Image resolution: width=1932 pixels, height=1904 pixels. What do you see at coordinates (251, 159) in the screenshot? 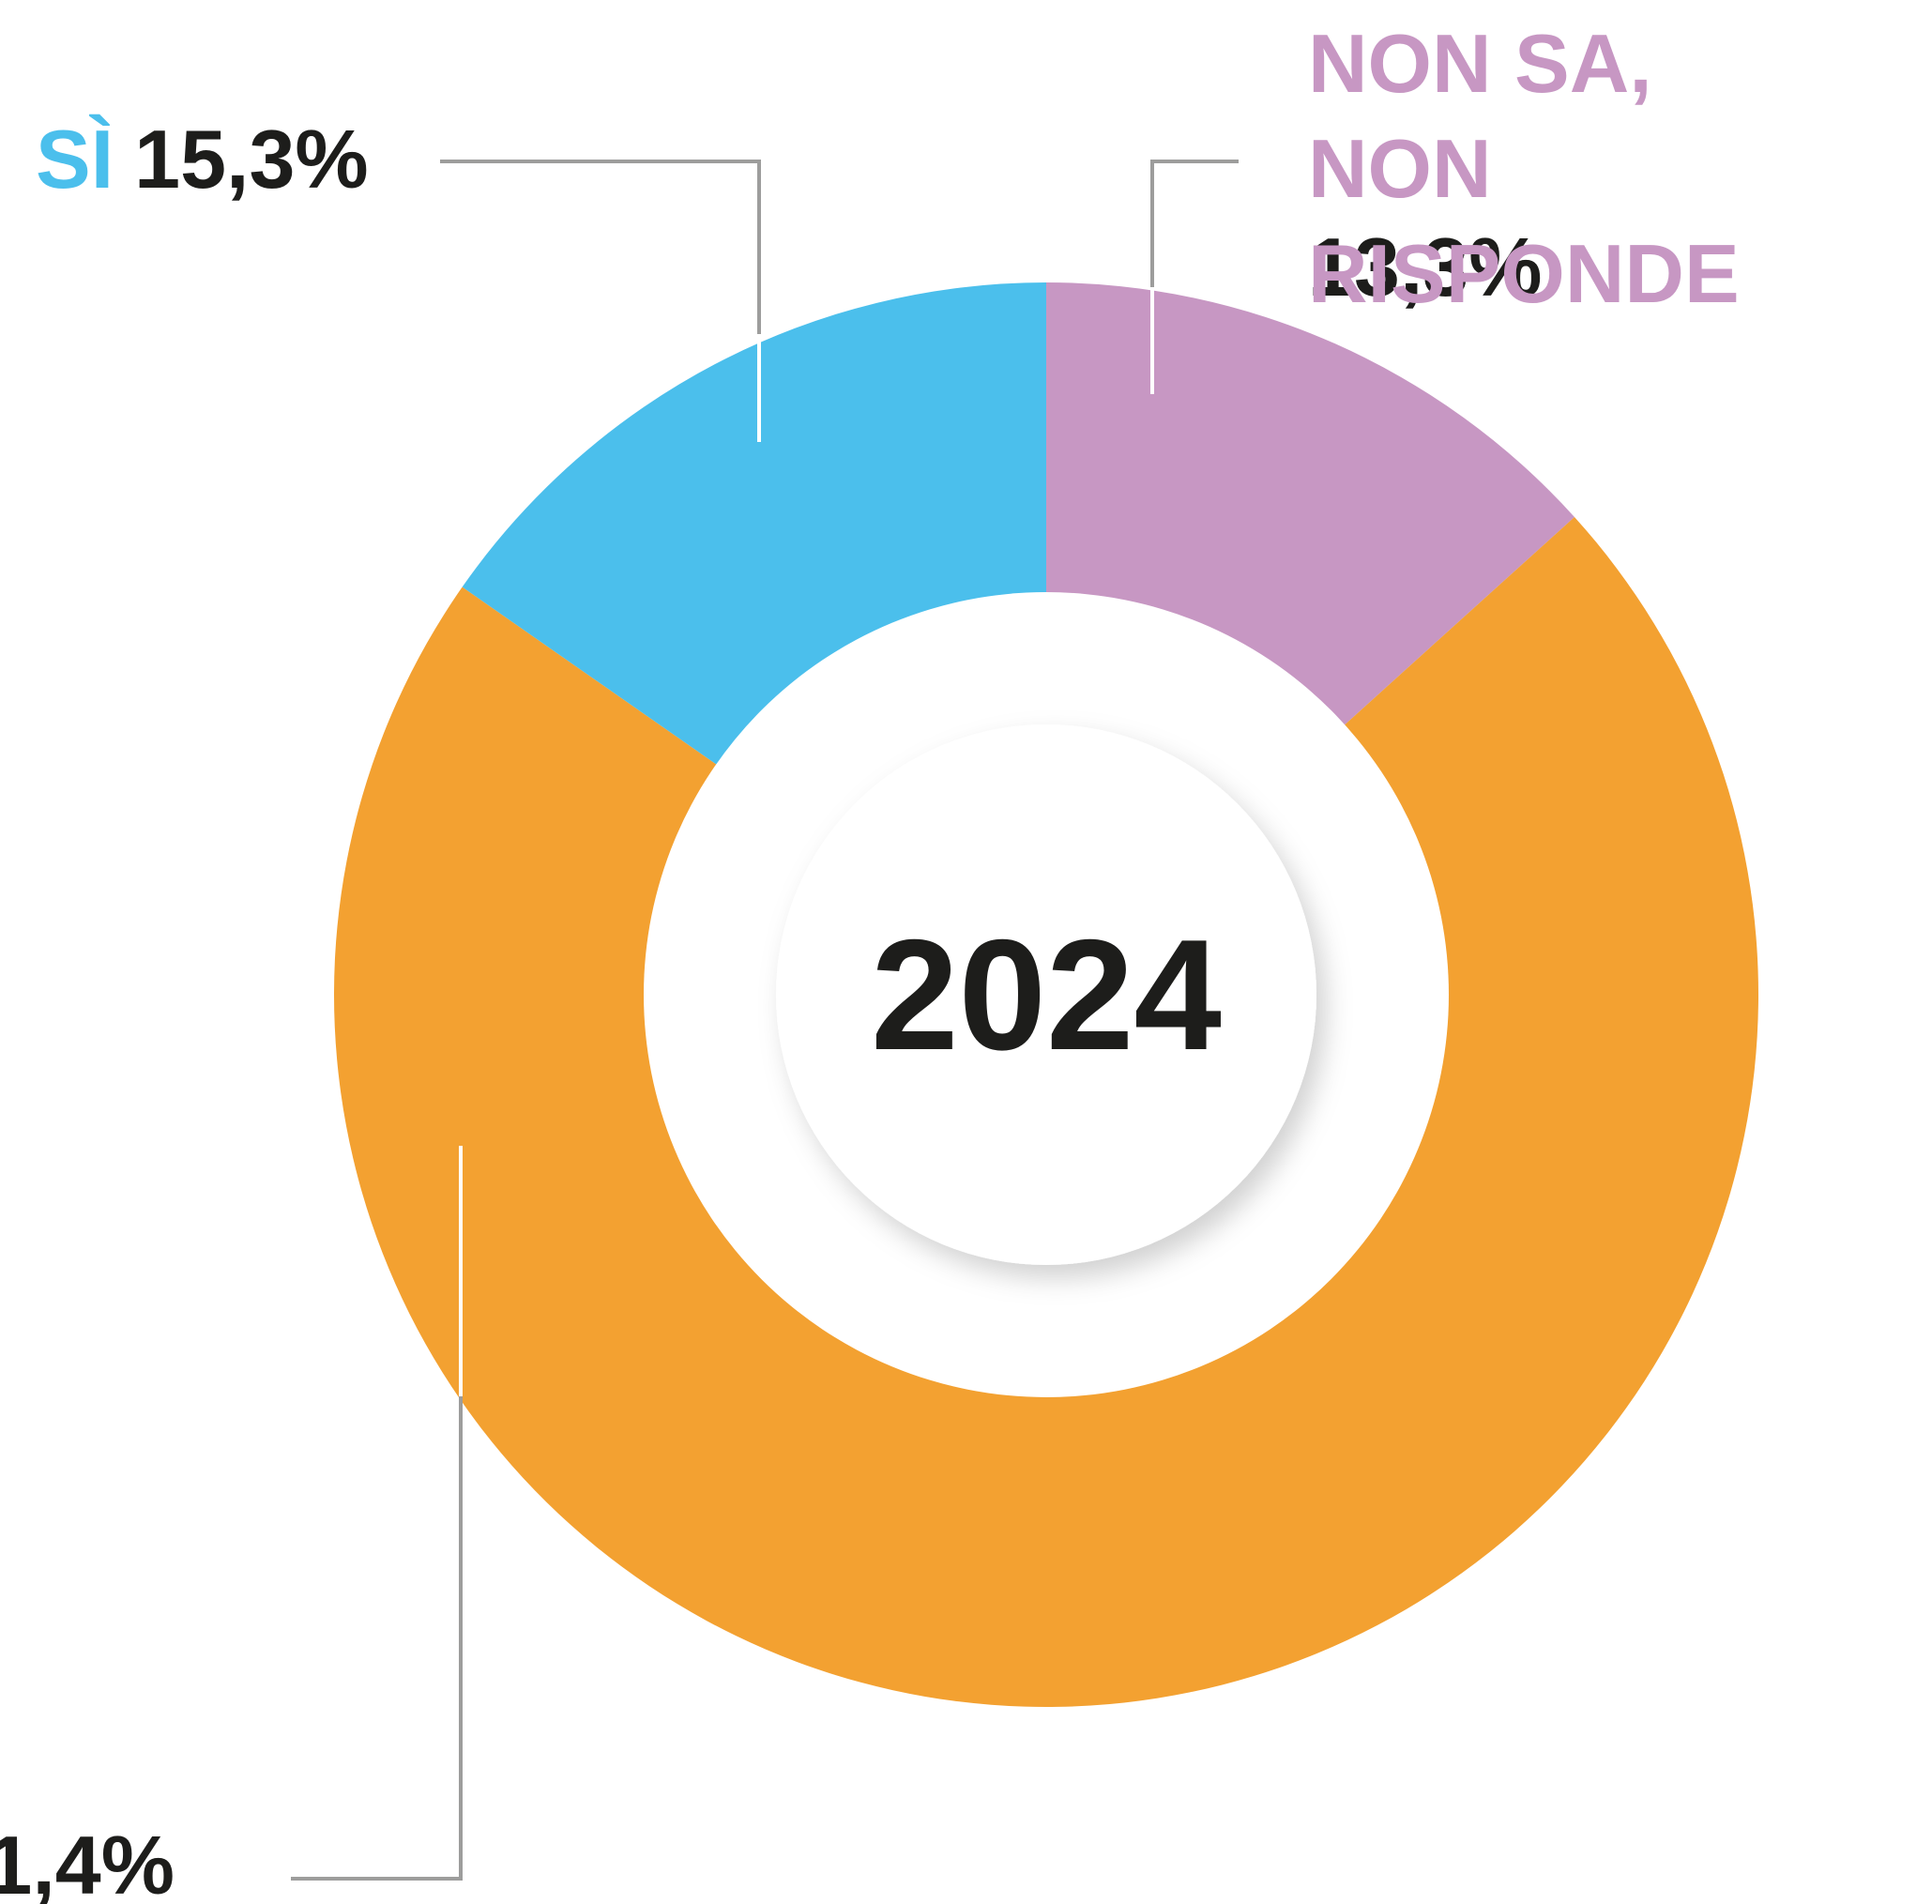
I see `value-label: 15,3%` at bounding box center [251, 159].